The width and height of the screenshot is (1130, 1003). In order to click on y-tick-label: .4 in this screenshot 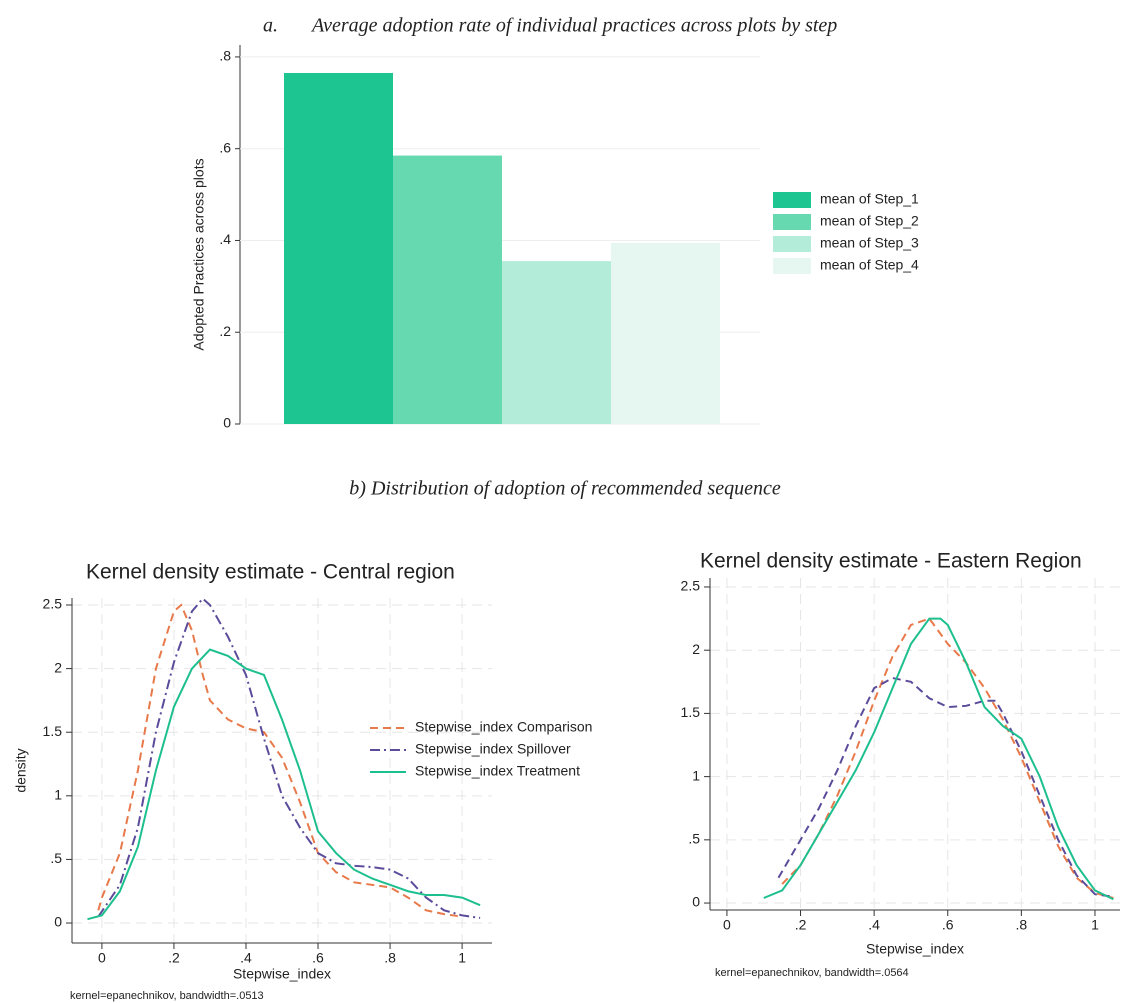, I will do `click(225, 239)`.